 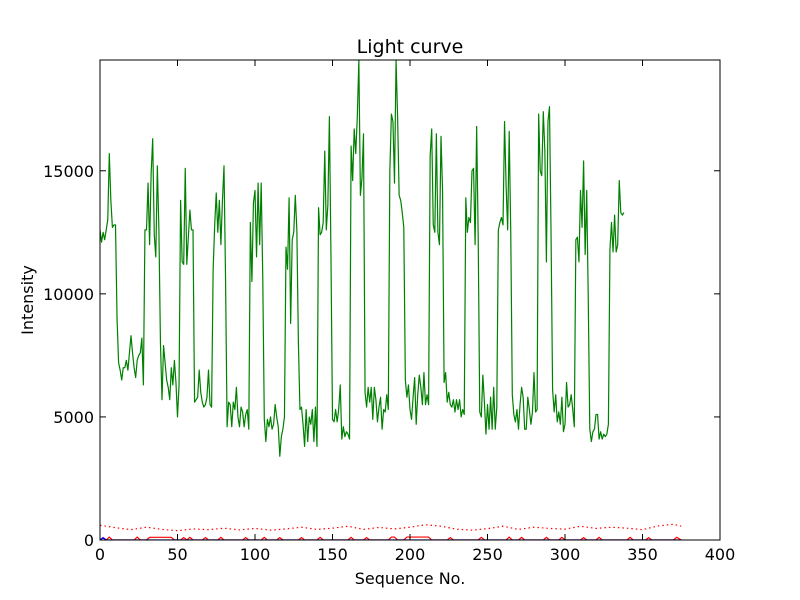 What do you see at coordinates (332, 554) in the screenshot?
I see `x-tick-label: 150` at bounding box center [332, 554].